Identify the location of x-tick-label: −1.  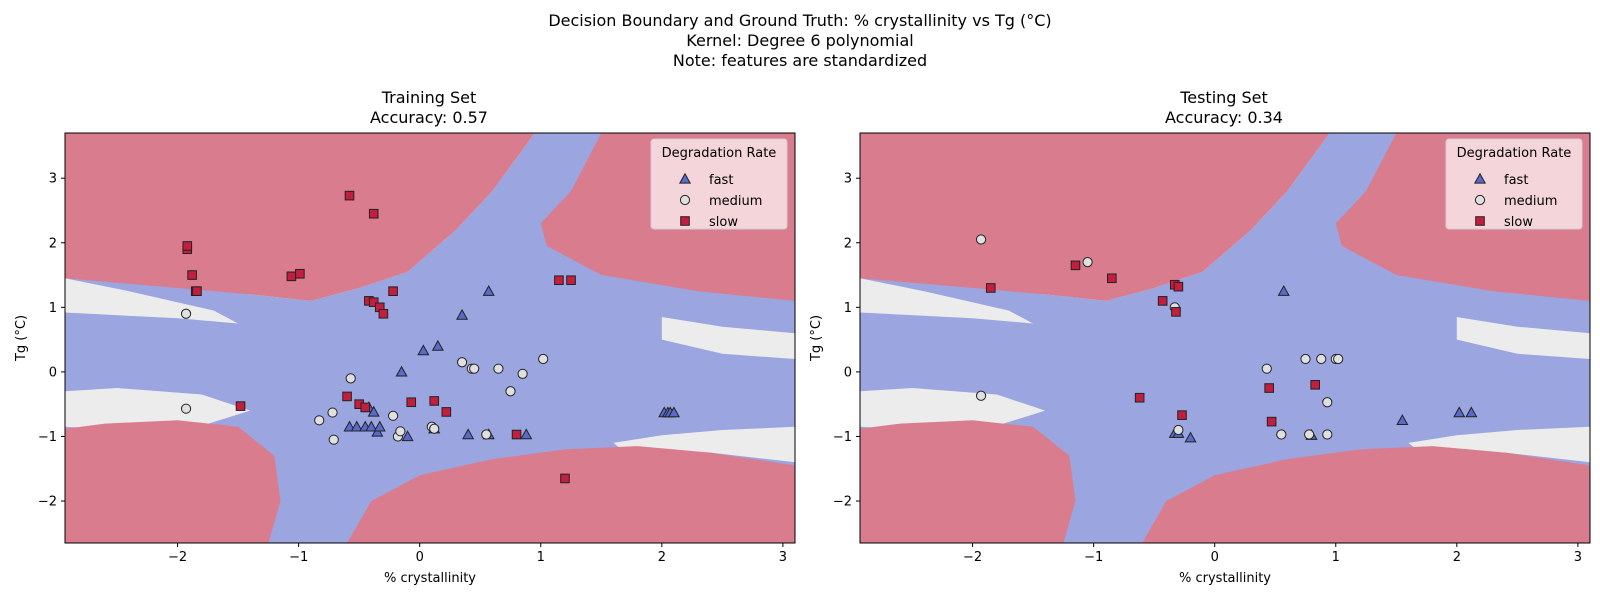
(1093, 557).